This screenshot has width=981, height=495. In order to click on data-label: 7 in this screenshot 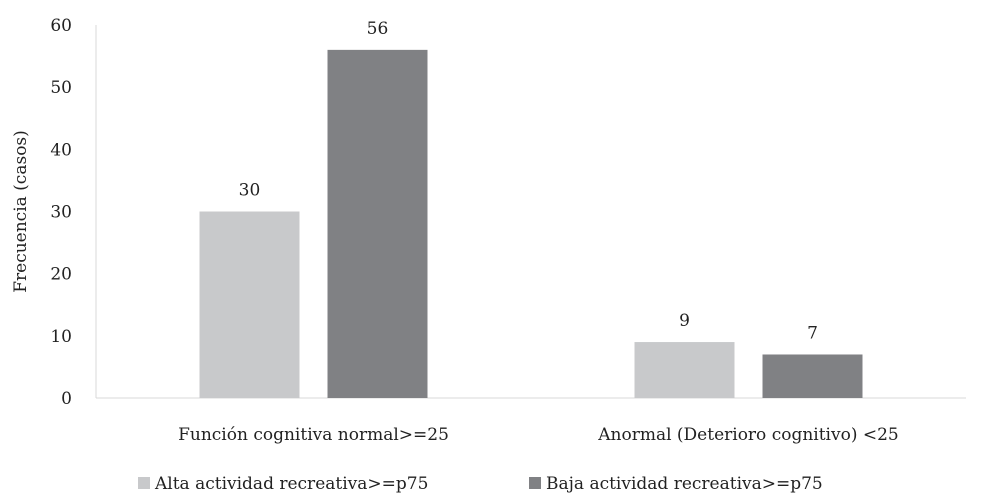, I will do `click(812, 333)`.